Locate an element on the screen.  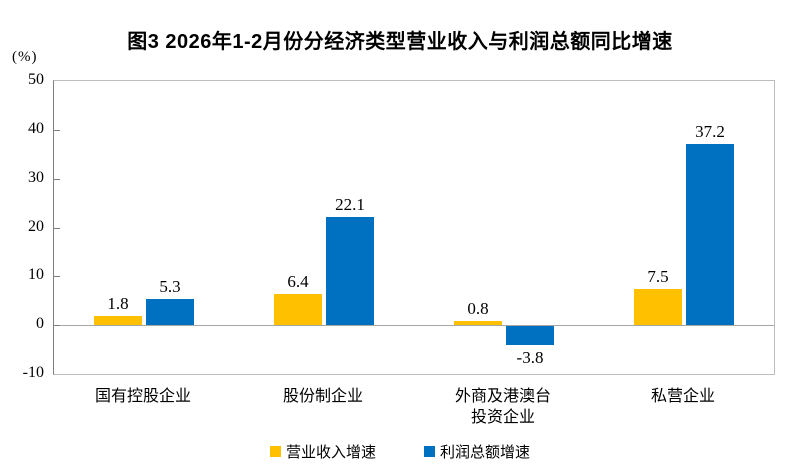
legend-label: 利润总额增速 is located at coordinates (485, 453).